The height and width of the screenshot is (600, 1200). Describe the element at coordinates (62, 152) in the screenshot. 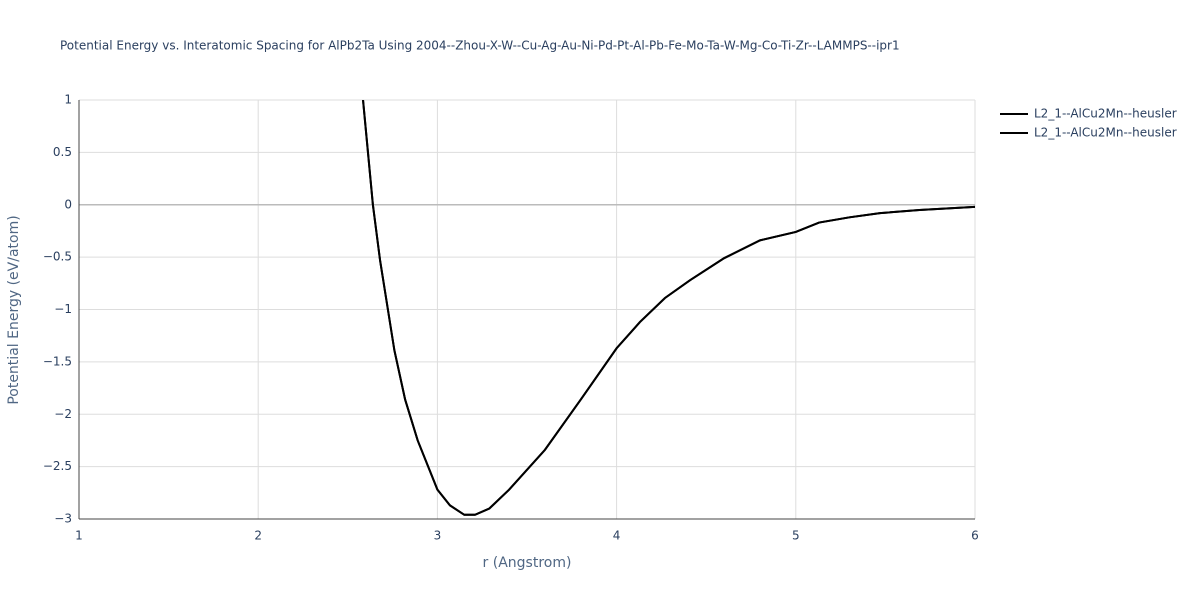

I see `y-tick-label: 0.5` at that location.